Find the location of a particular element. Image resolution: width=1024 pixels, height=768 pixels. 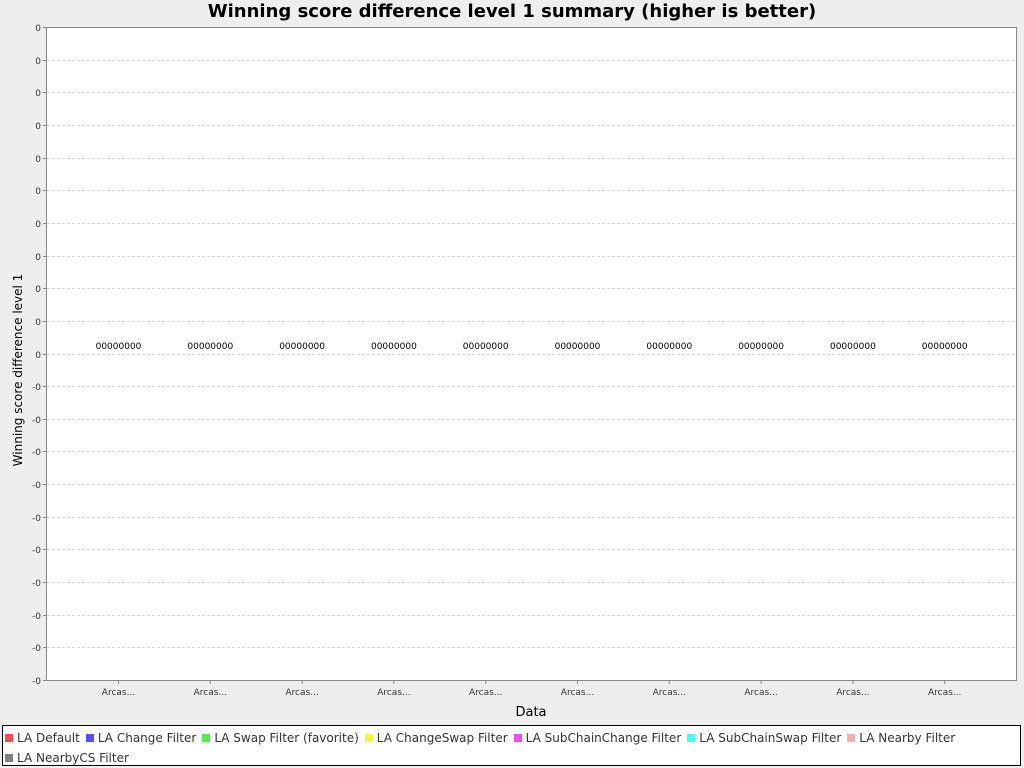

legend-item: LA ChangeSwap Filter is located at coordinates (436, 738).